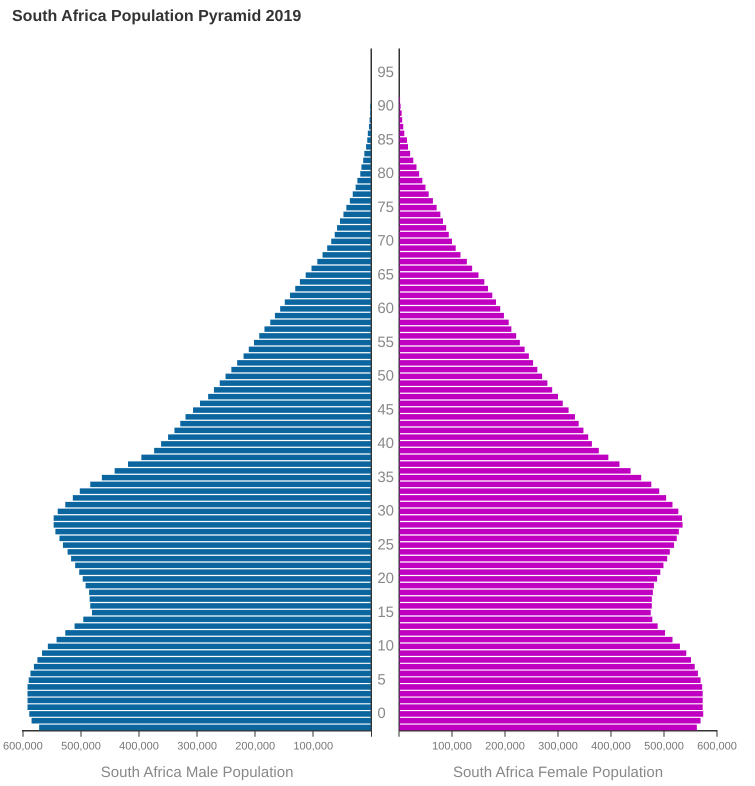 This screenshot has width=755, height=786. What do you see at coordinates (385, 173) in the screenshot?
I see `y-tick-label: 80` at bounding box center [385, 173].